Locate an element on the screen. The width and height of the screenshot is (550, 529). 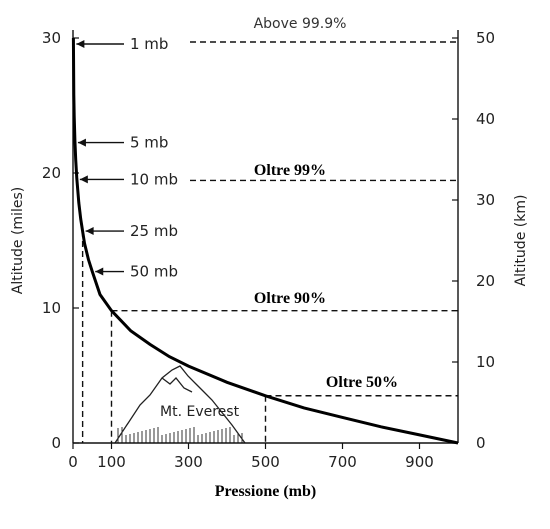
pressure-label: 10 mb is located at coordinates (154, 179).